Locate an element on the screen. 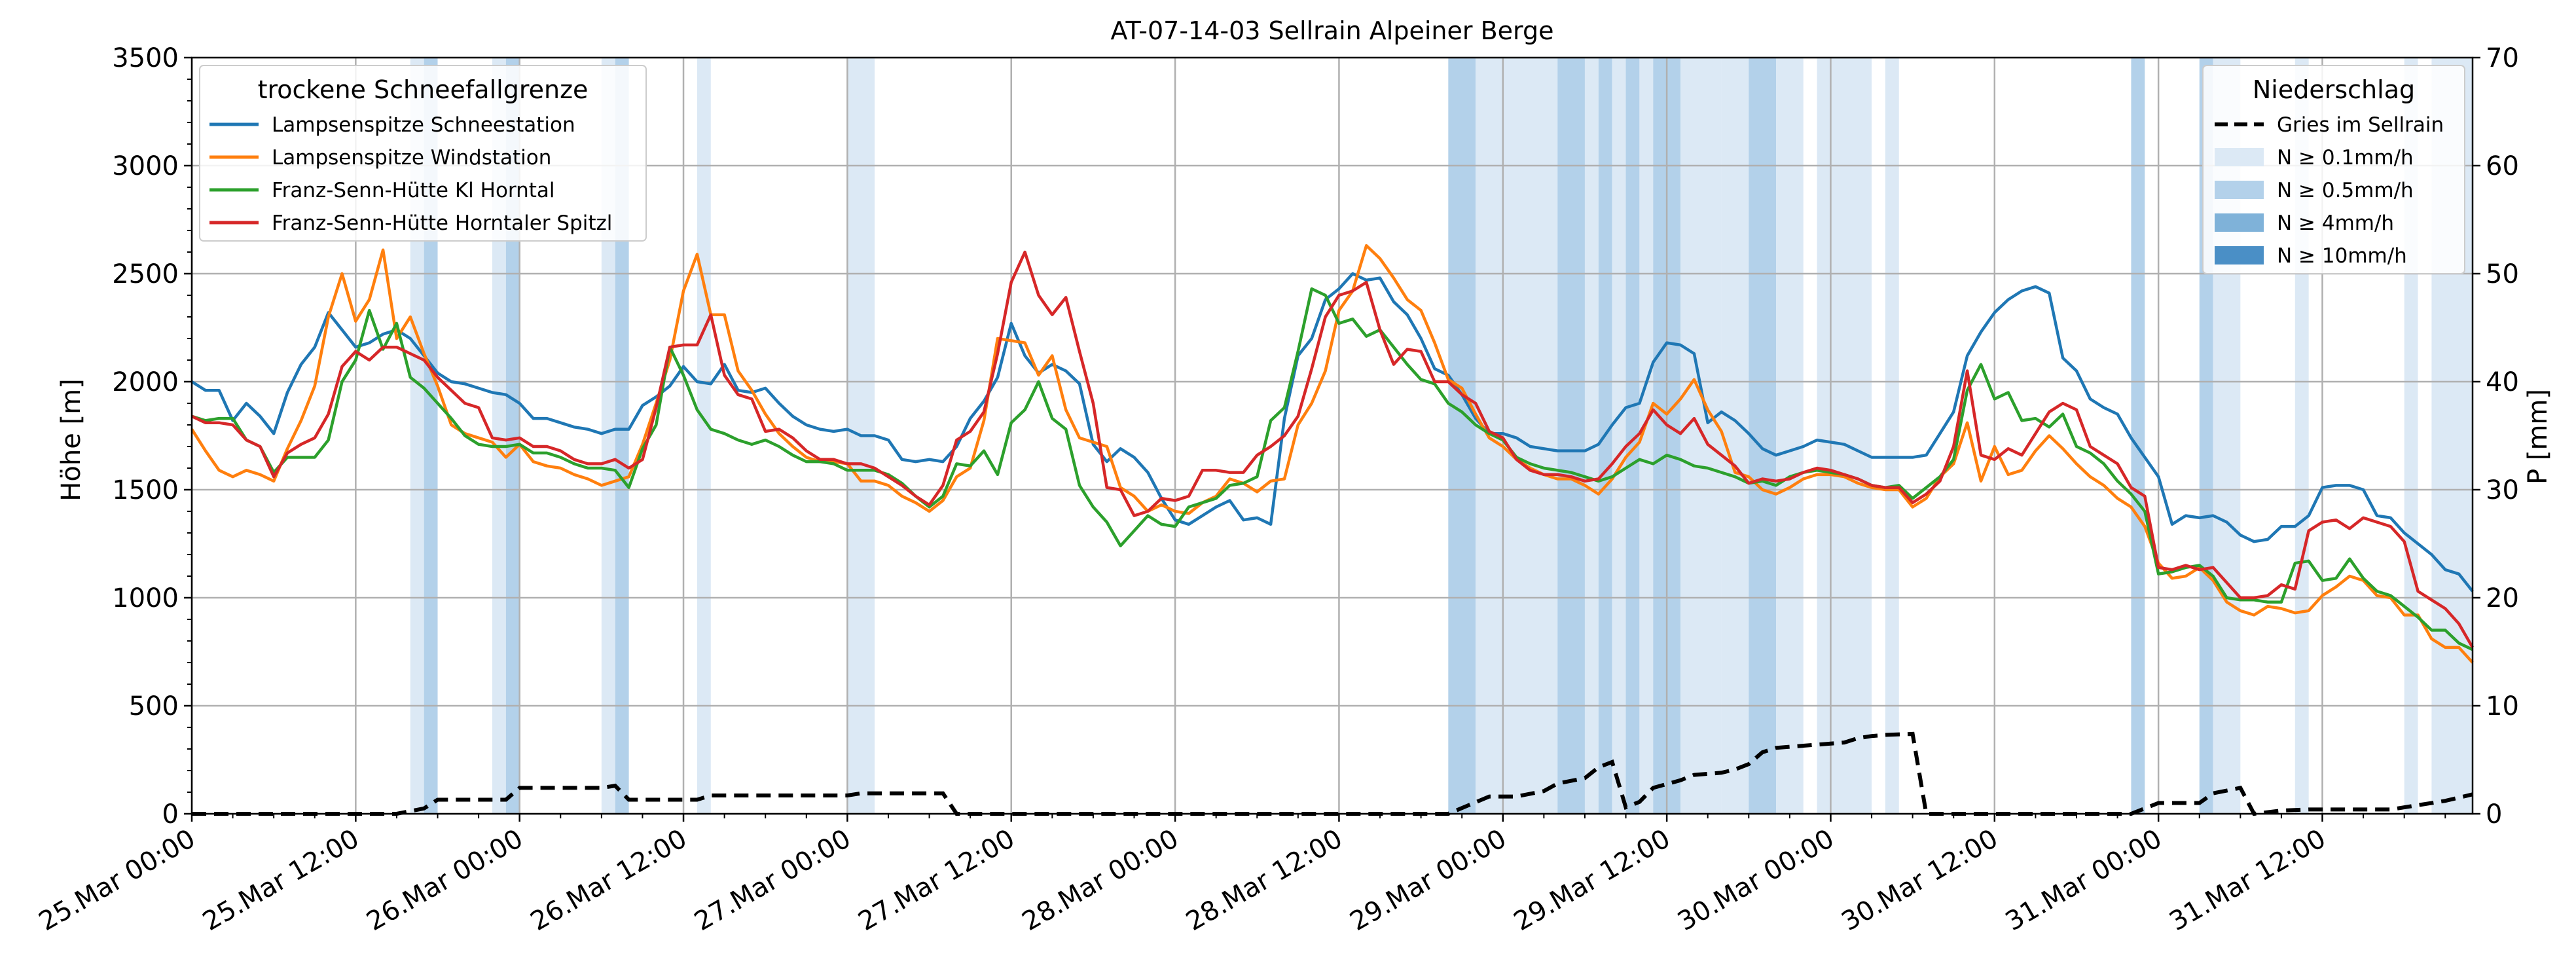  y2-tick-label: 40 is located at coordinates (2502, 382).